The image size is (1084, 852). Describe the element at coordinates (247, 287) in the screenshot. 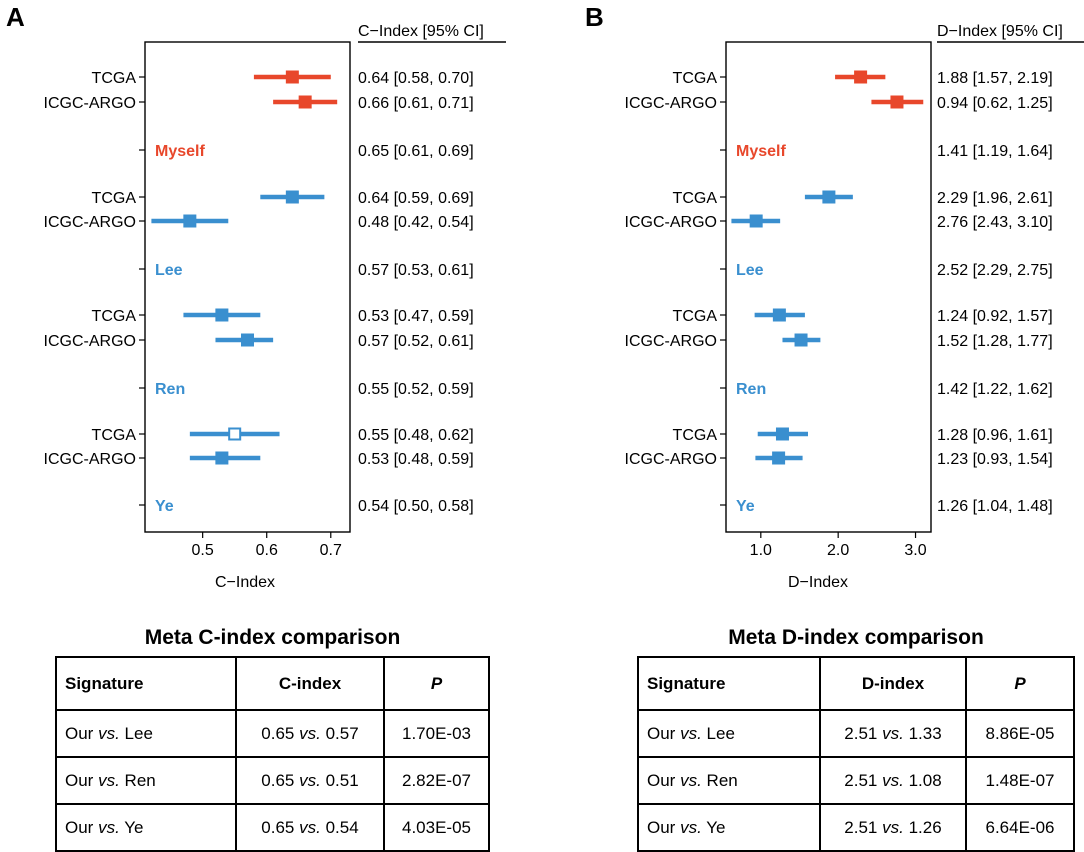

I see `plot-frame` at that location.